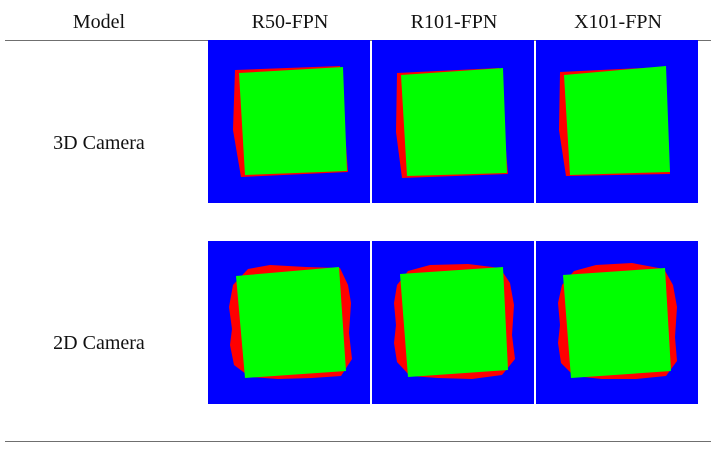  What do you see at coordinates (454, 22) in the screenshot?
I see `header-r101-fpn: R101-FPN` at bounding box center [454, 22].